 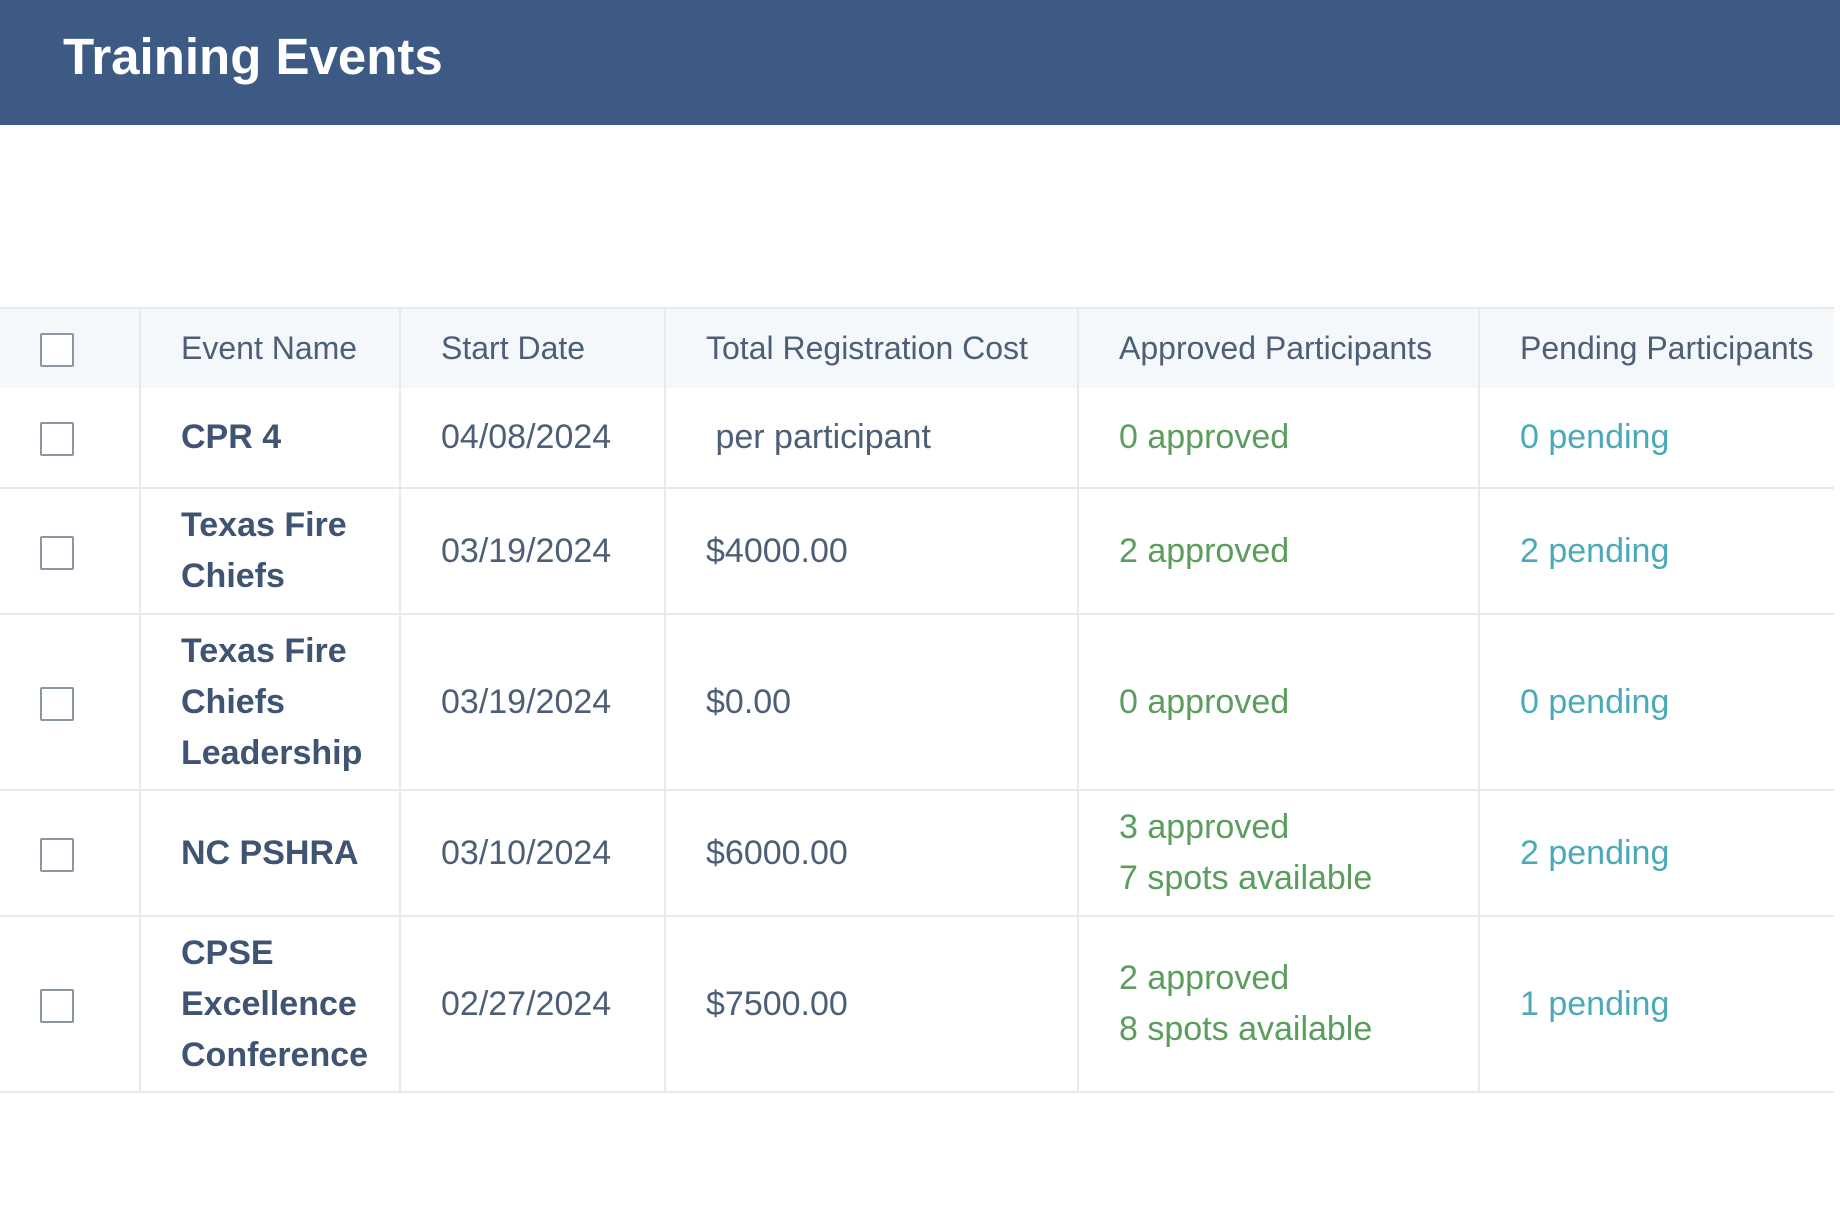 I want to click on event-name-cell: CPSE Excellence Conference, so click(x=270, y=1004).